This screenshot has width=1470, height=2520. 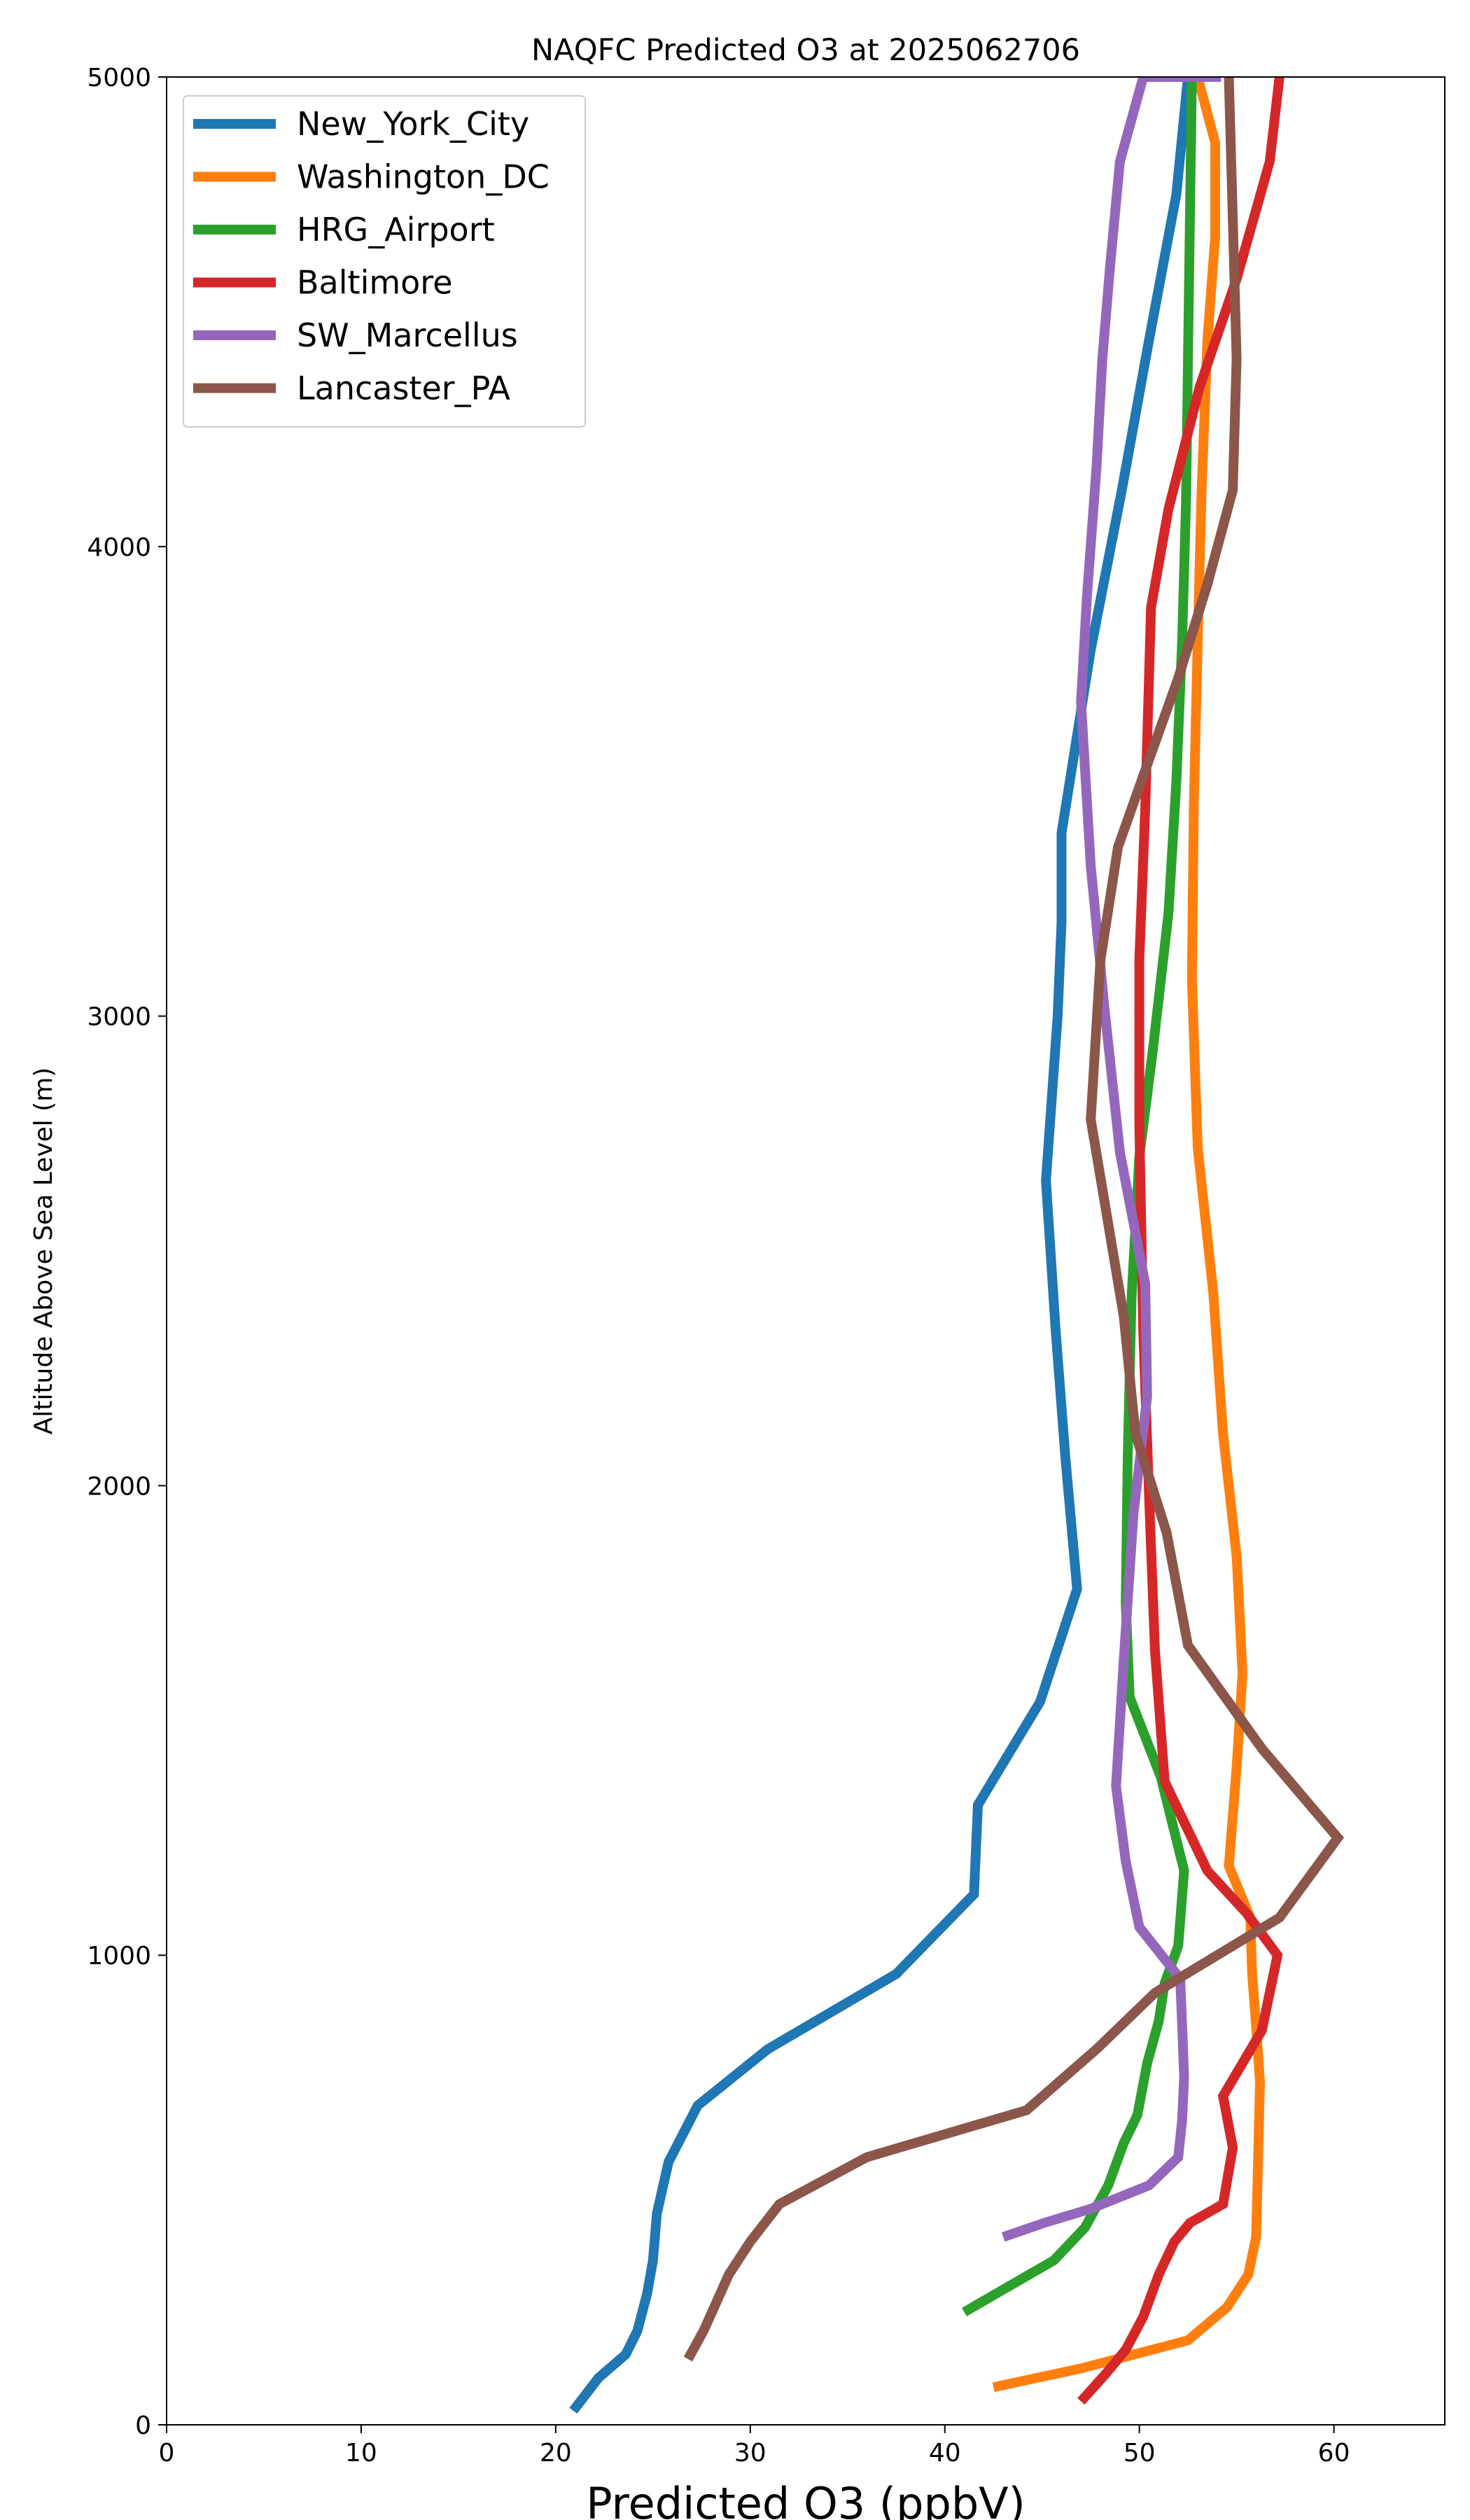 What do you see at coordinates (119, 1017) in the screenshot?
I see `y-tick-label: 3000` at bounding box center [119, 1017].